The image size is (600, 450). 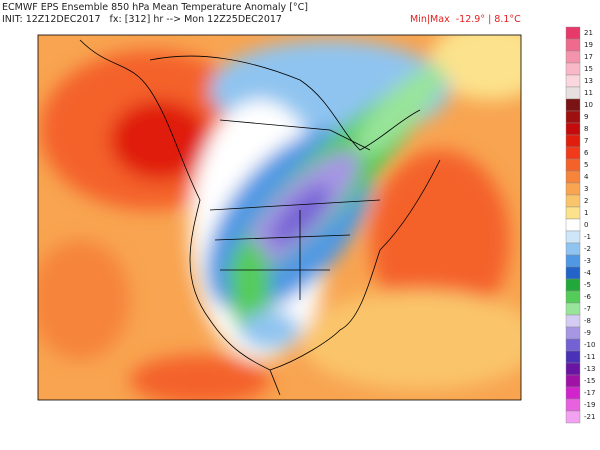 What do you see at coordinates (587, 249) in the screenshot?
I see `legend-label: -2` at bounding box center [587, 249].